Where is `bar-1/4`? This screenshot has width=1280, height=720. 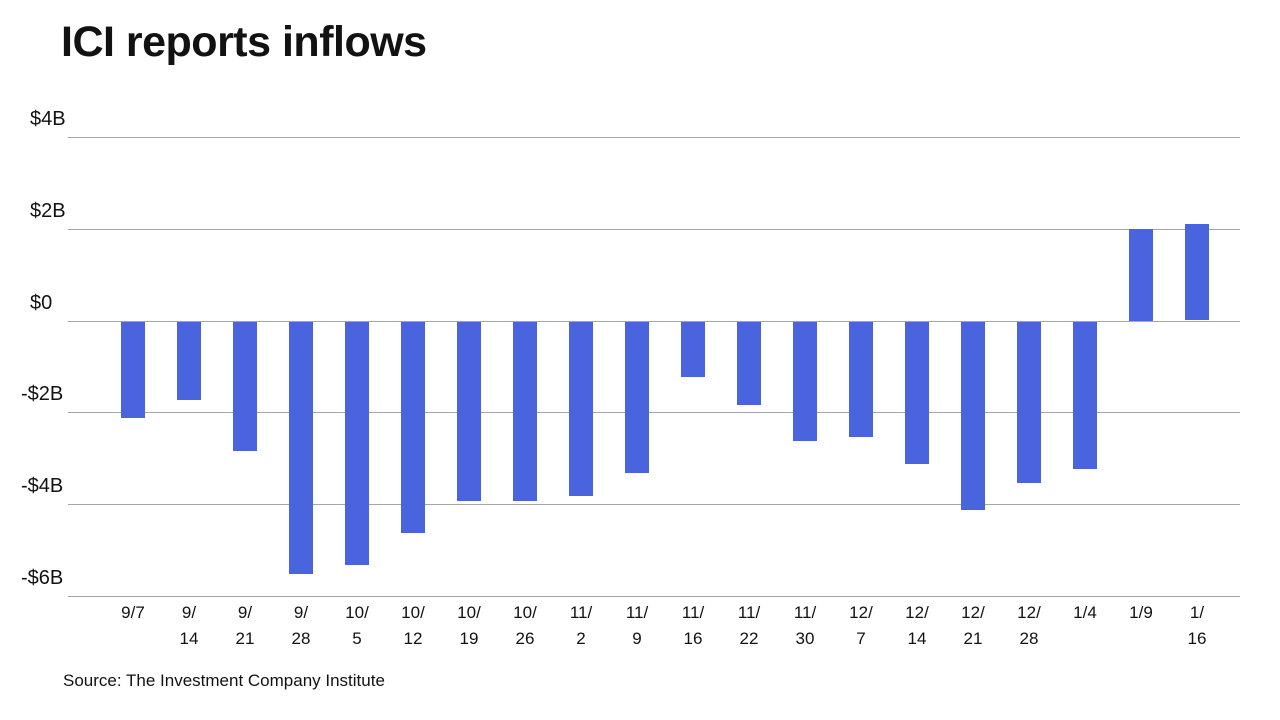 bar-1/4 is located at coordinates (1085, 395).